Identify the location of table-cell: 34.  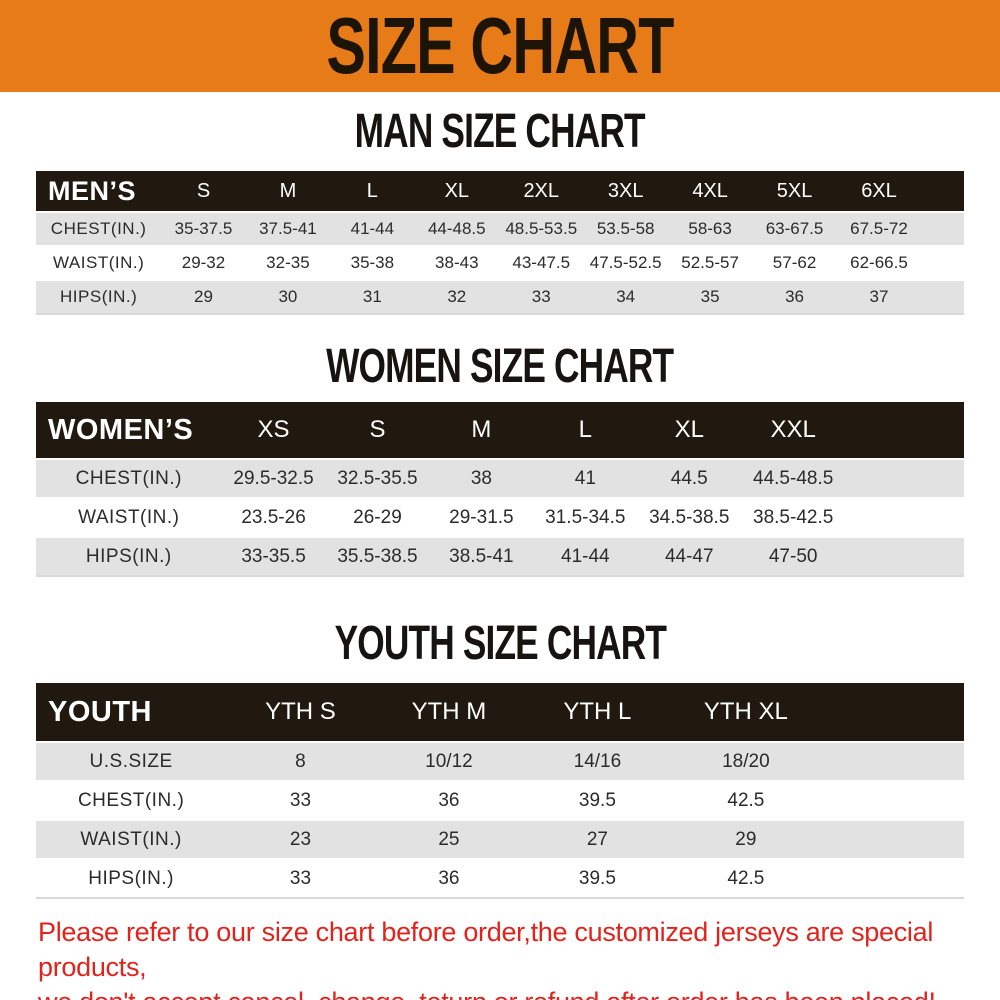
(626, 296).